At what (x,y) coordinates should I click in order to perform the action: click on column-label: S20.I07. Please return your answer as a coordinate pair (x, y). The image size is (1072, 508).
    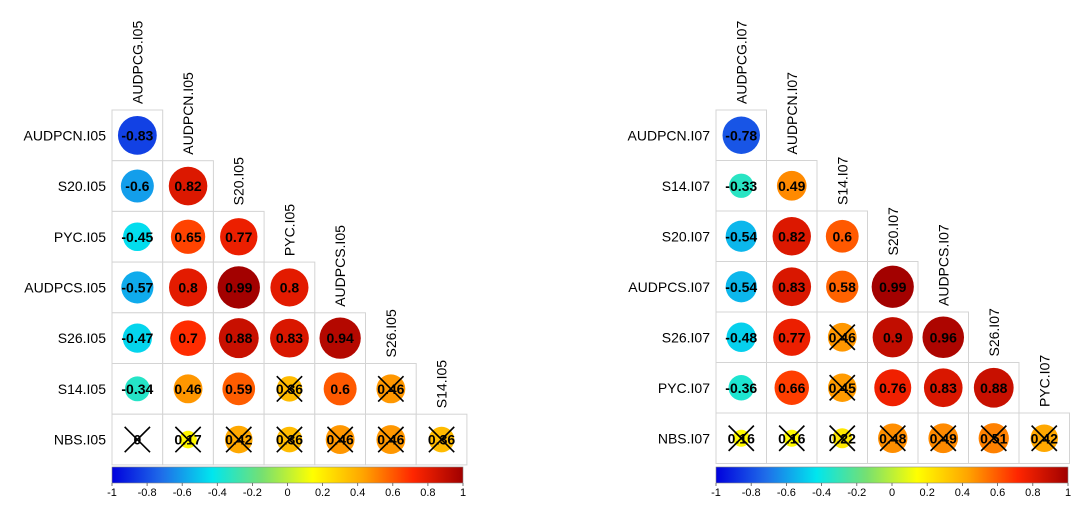
    Looking at the image, I should click on (893, 231).